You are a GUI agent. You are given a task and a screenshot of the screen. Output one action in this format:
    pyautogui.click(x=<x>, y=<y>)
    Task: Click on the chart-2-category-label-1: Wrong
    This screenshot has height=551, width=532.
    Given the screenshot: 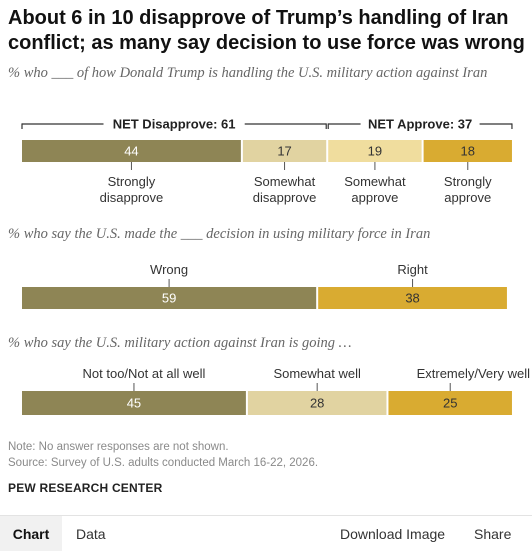 What is the action you would take?
    pyautogui.click(x=169, y=269)
    